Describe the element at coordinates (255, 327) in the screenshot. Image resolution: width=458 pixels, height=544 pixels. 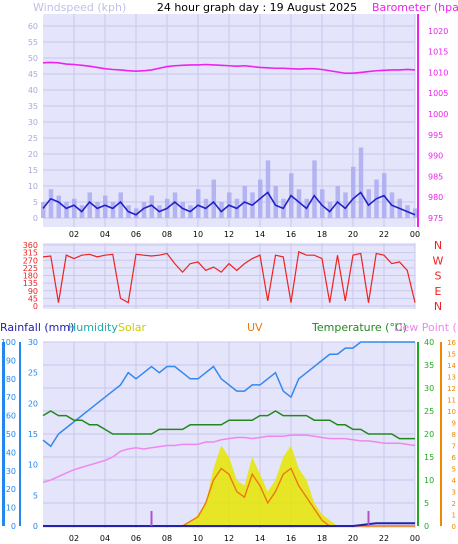
I see `uv-label: UV` at that location.